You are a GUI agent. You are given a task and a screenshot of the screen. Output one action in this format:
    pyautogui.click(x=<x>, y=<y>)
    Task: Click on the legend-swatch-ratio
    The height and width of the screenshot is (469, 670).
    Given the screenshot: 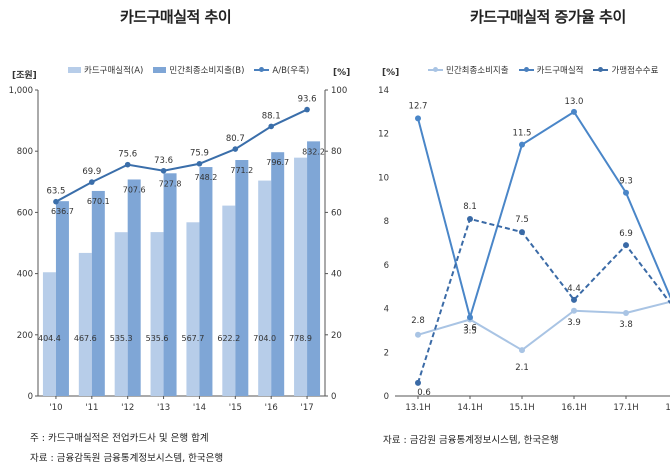 What is the action you would take?
    pyautogui.click(x=262, y=70)
    